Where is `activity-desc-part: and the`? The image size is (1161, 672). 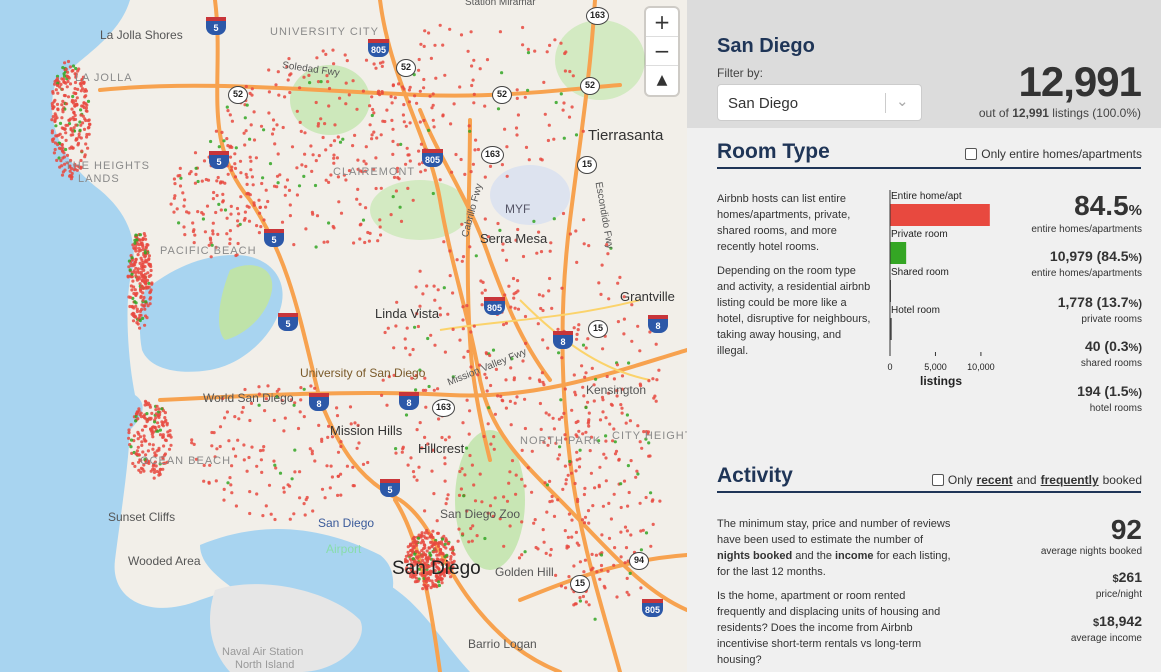 activity-desc-part: and the is located at coordinates (813, 556).